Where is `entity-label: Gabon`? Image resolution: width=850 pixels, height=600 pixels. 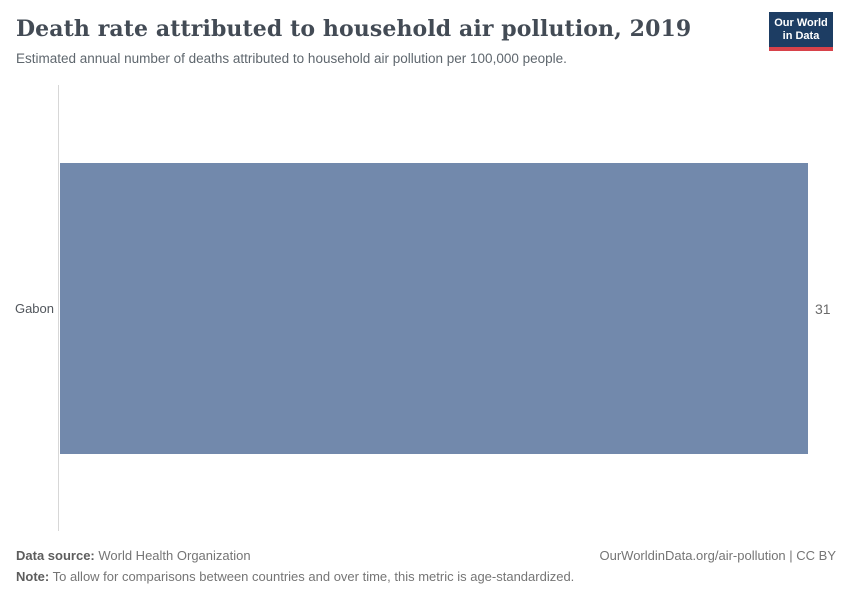
entity-label: Gabon is located at coordinates (34, 308).